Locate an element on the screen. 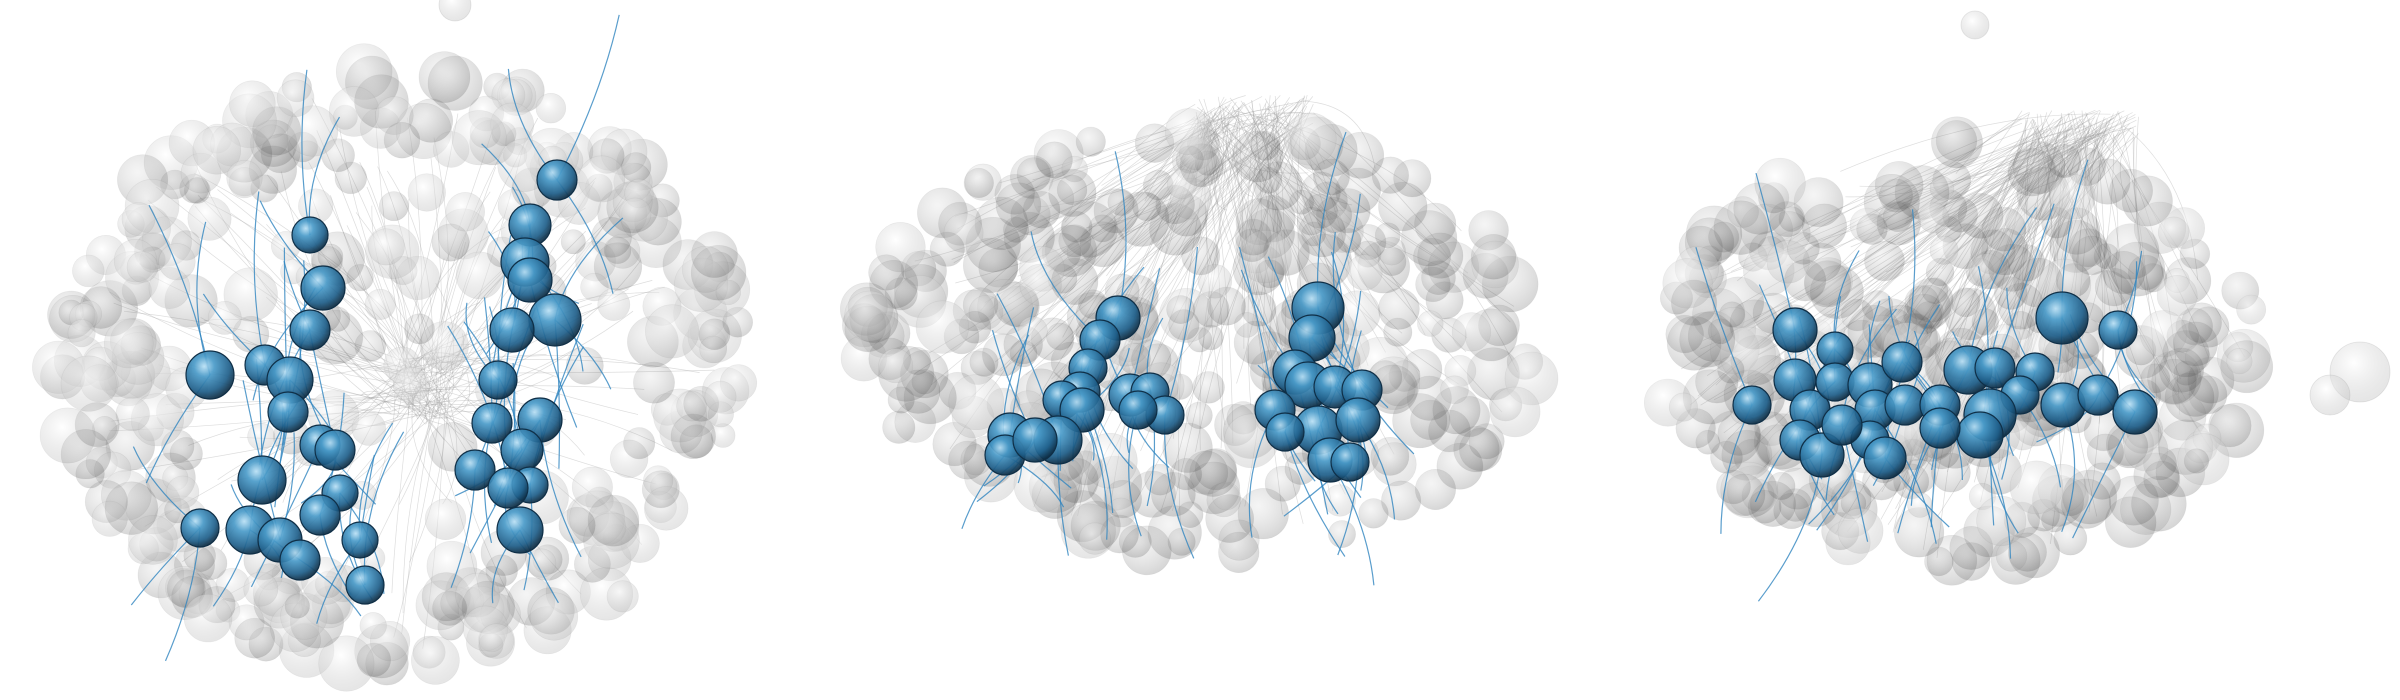  right-highlight-somata is located at coordinates (1945, 385).